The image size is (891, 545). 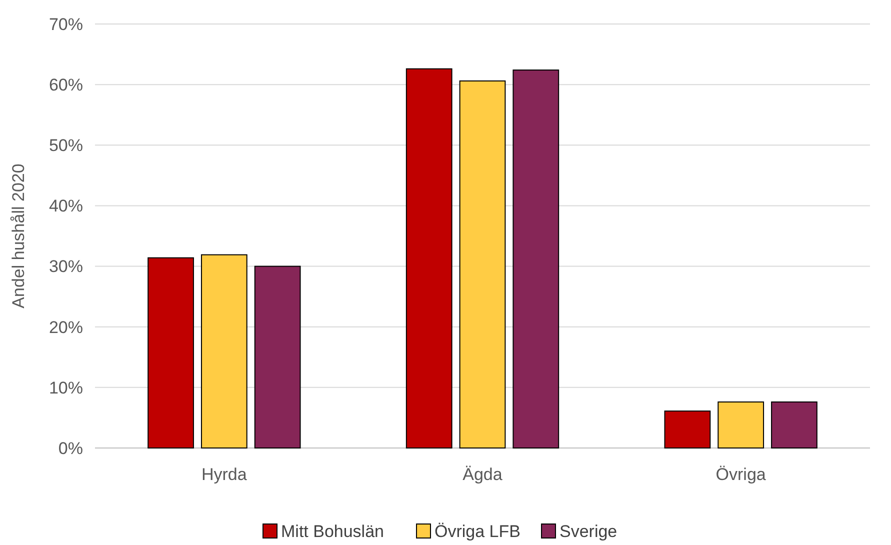 What do you see at coordinates (589, 531) in the screenshot?
I see `legend-label: Sverige` at bounding box center [589, 531].